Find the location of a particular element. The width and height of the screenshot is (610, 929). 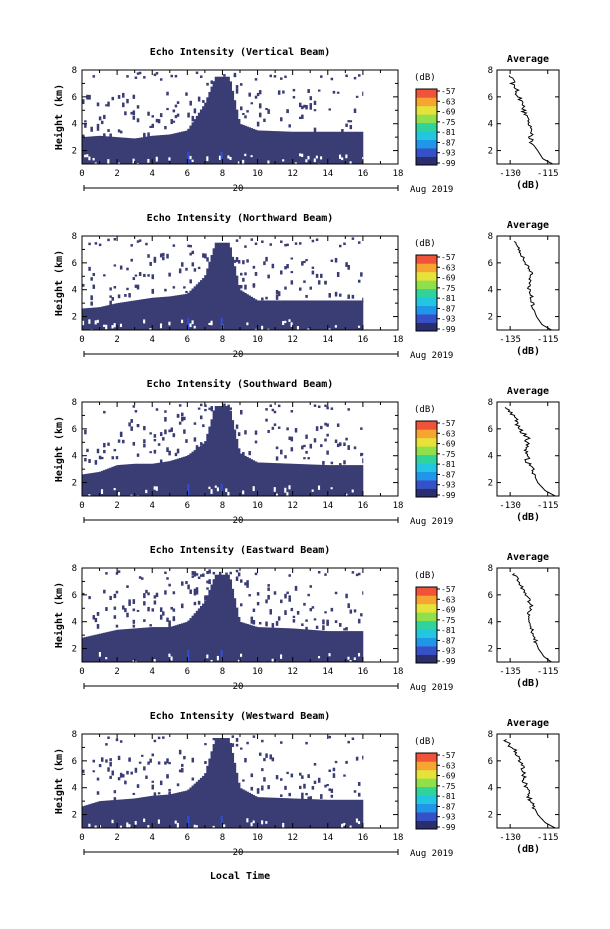

colorbar-segment is located at coordinates (426, 152).